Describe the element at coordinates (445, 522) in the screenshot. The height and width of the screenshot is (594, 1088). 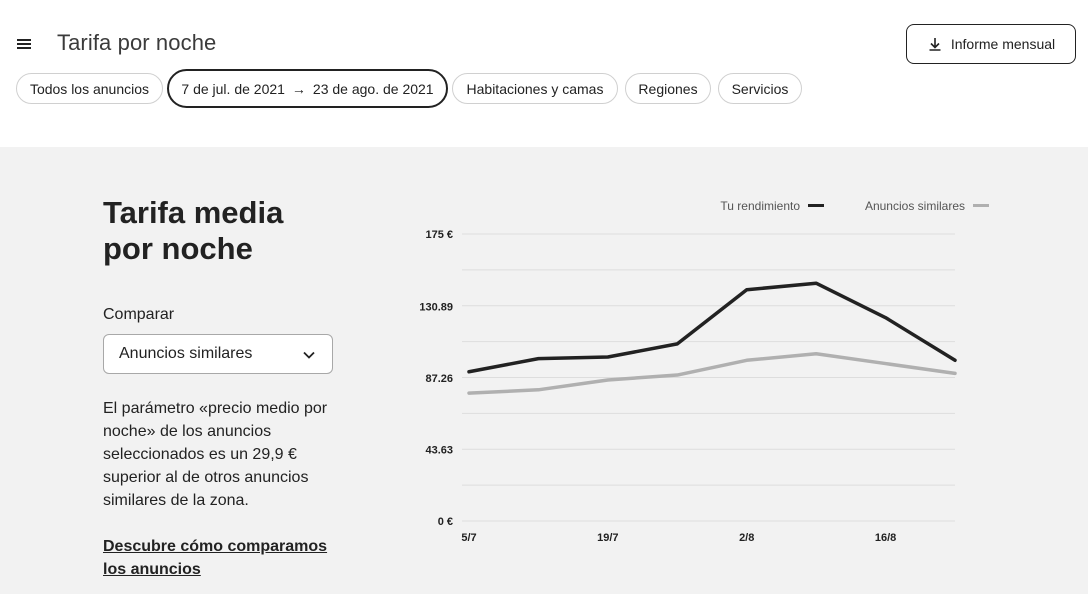
I see `y-tick-label: 0 €` at that location.